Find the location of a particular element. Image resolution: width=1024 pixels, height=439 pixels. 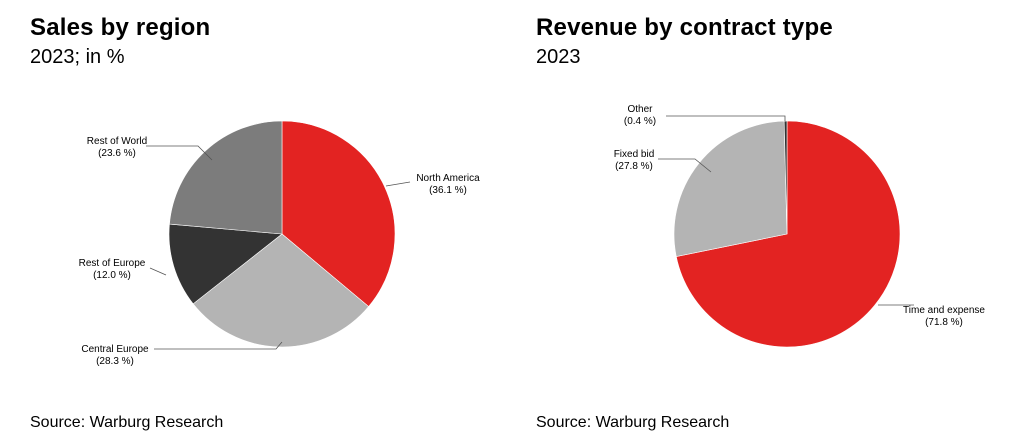

slice-label-central-europe: Central Europe is located at coordinates (115, 349).